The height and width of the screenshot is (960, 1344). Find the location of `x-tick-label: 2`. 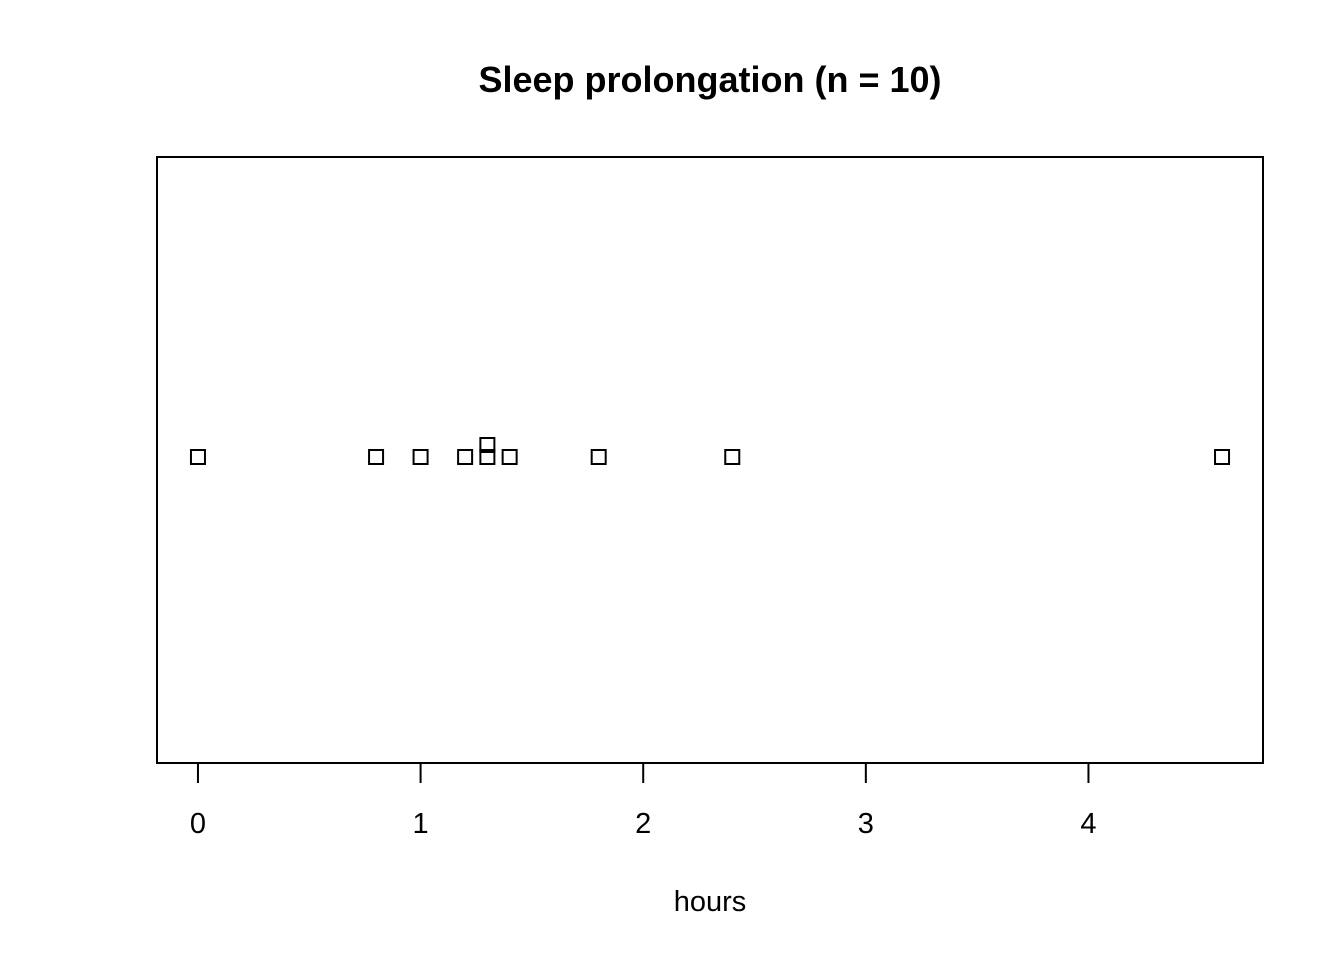

x-tick-label: 2 is located at coordinates (643, 824).